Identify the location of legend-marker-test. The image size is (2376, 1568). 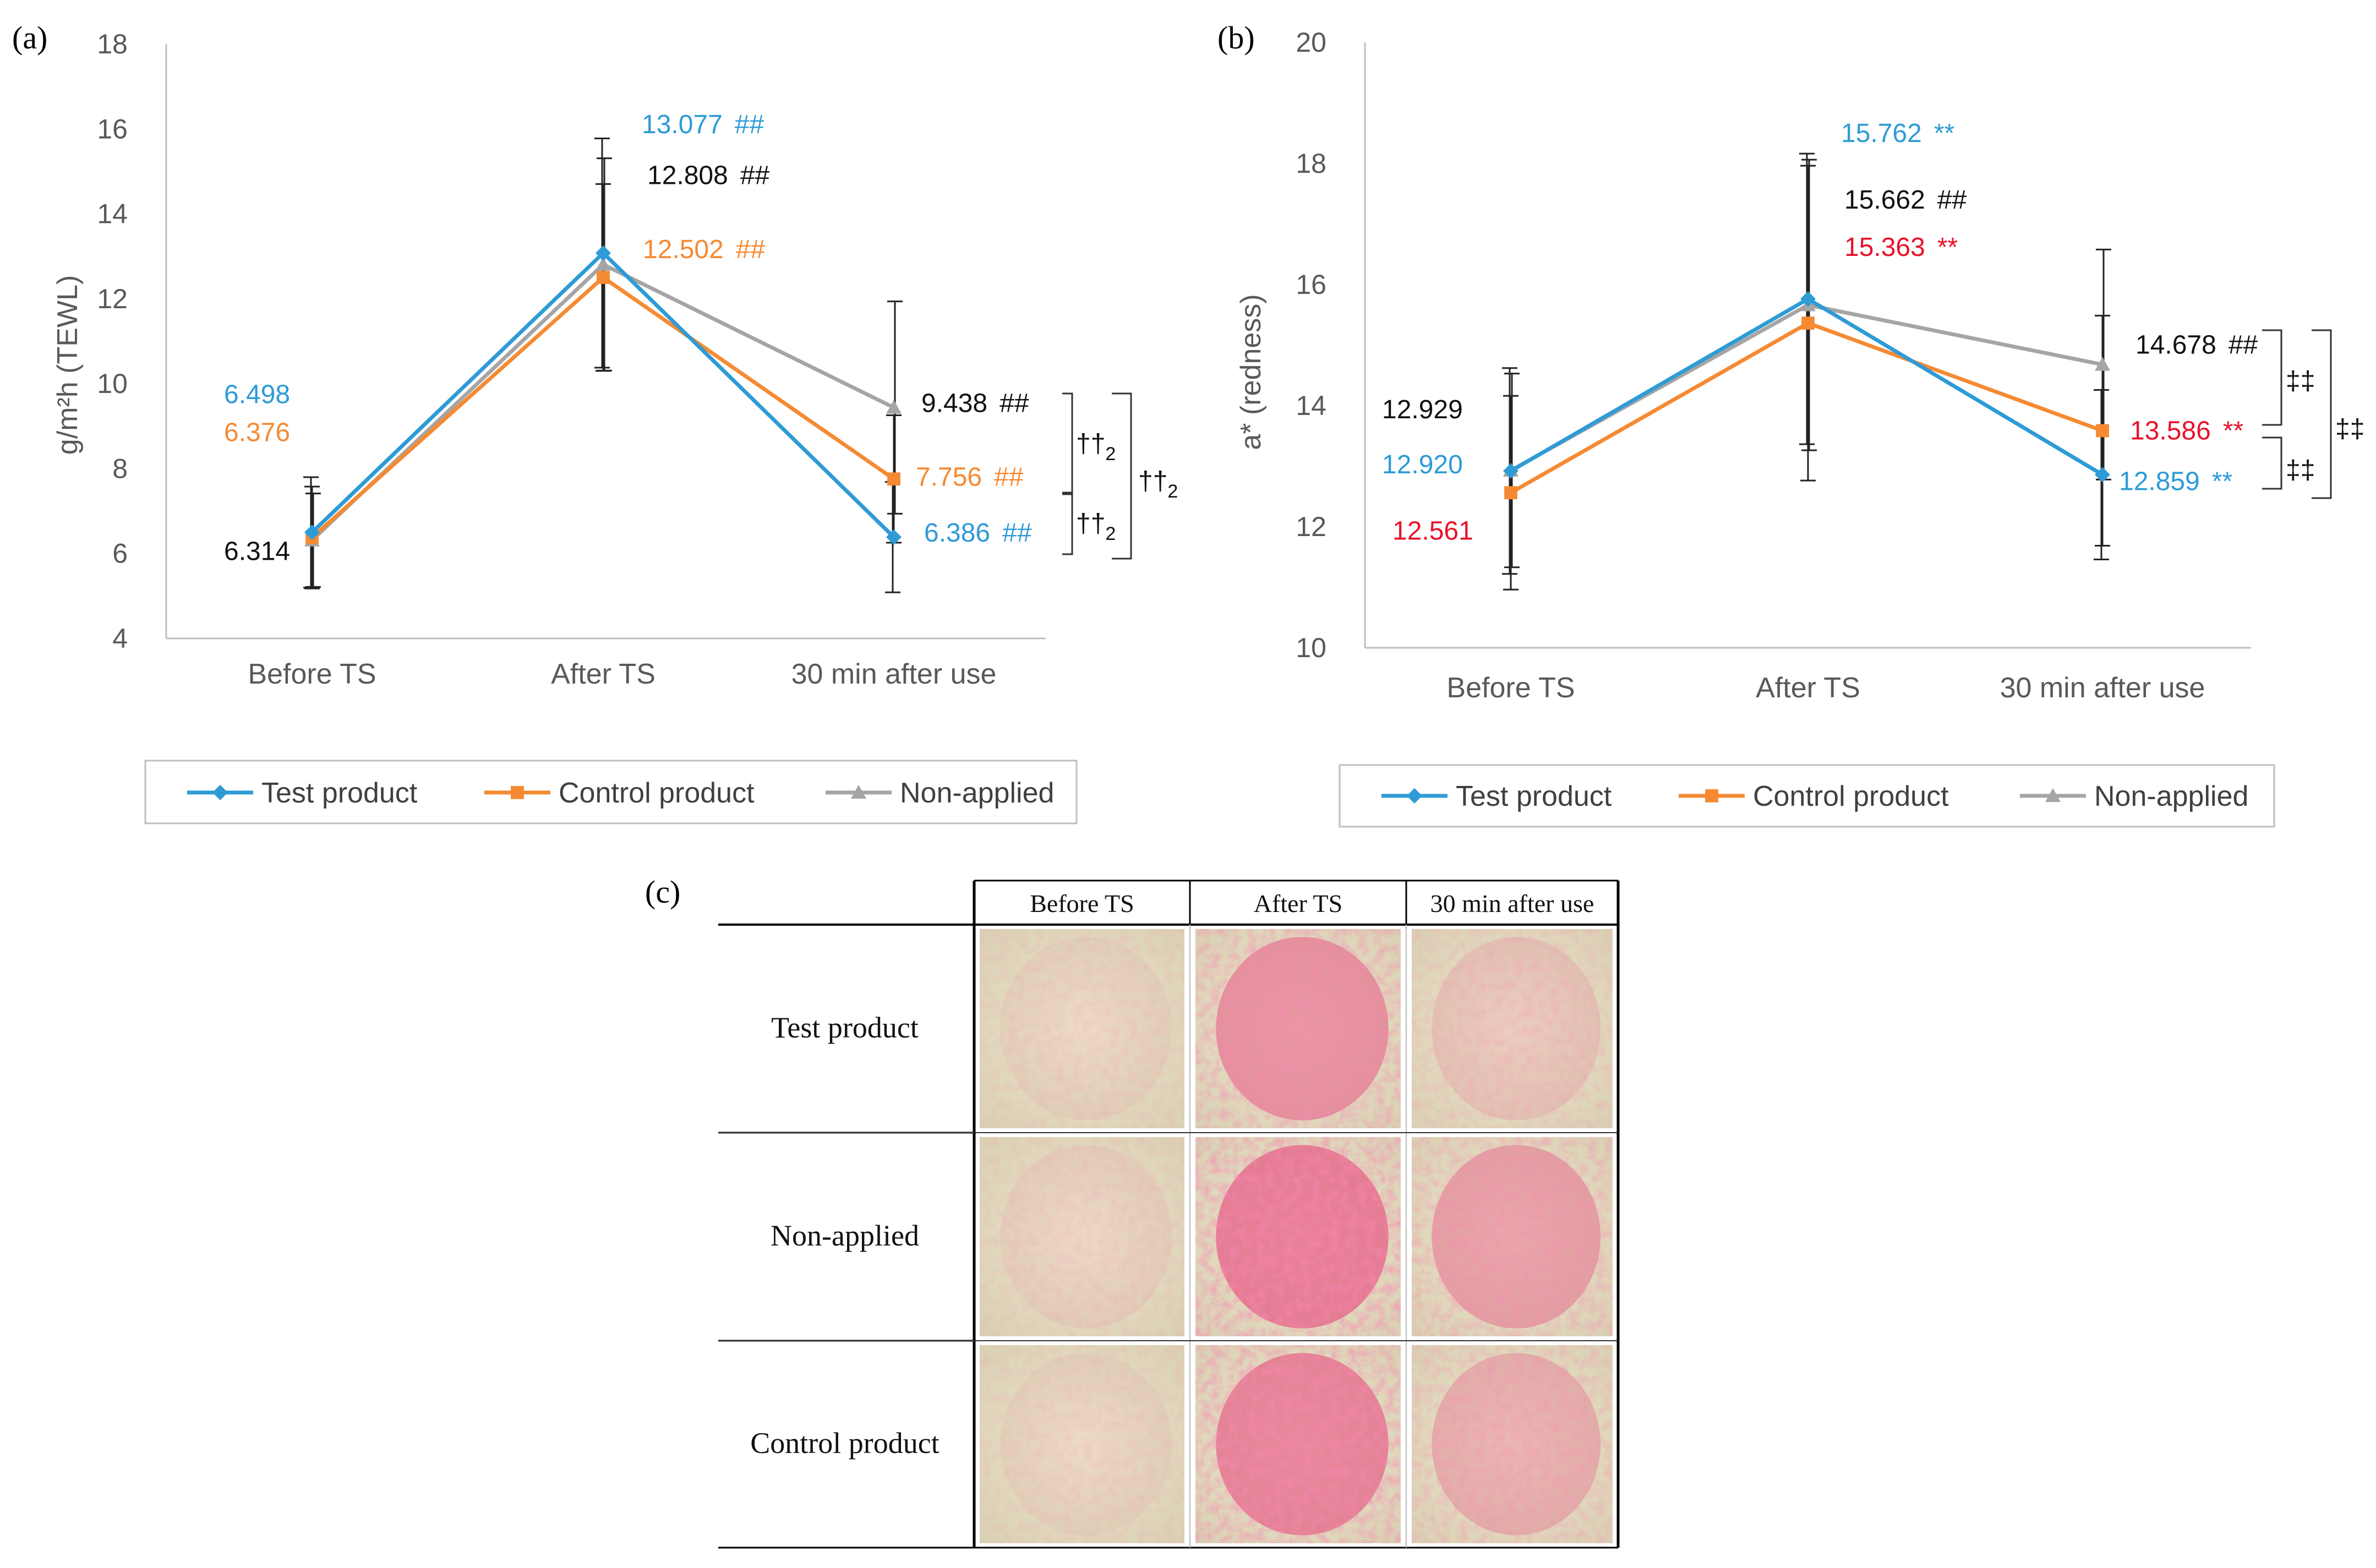
(220, 793).